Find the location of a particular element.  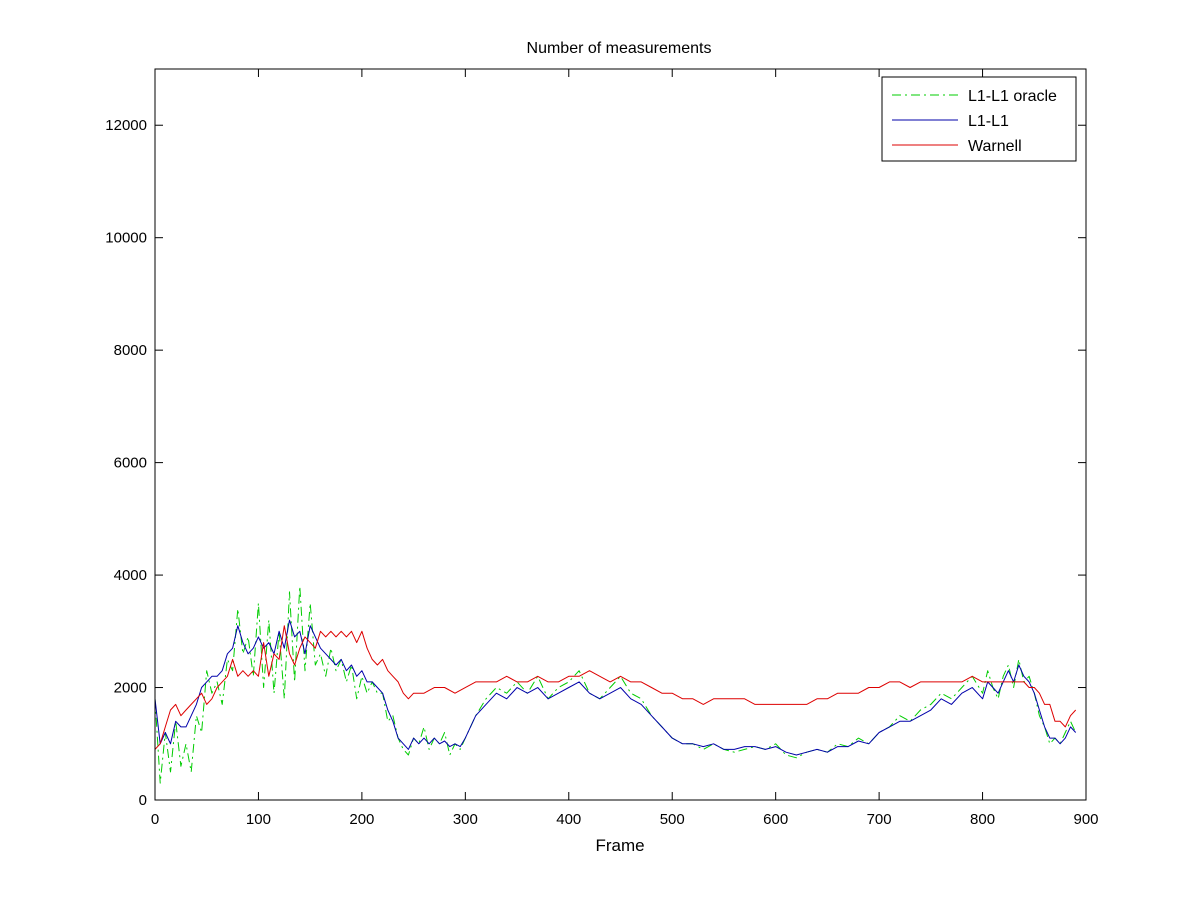

x-tick-label: 900 is located at coordinates (1085, 819).